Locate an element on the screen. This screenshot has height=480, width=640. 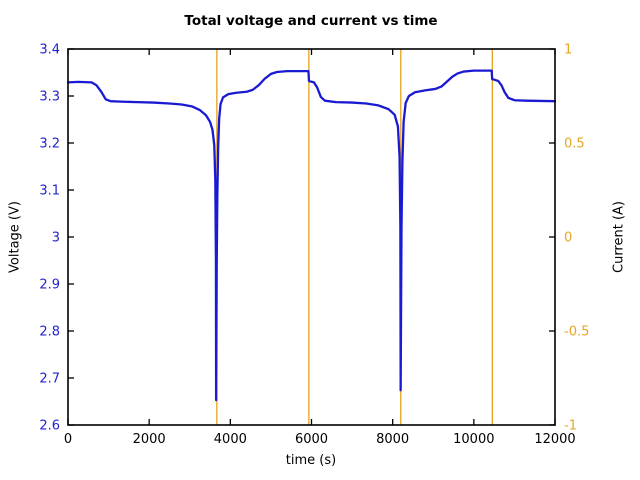
svg-text: 3.2 is located at coordinates (49, 144).